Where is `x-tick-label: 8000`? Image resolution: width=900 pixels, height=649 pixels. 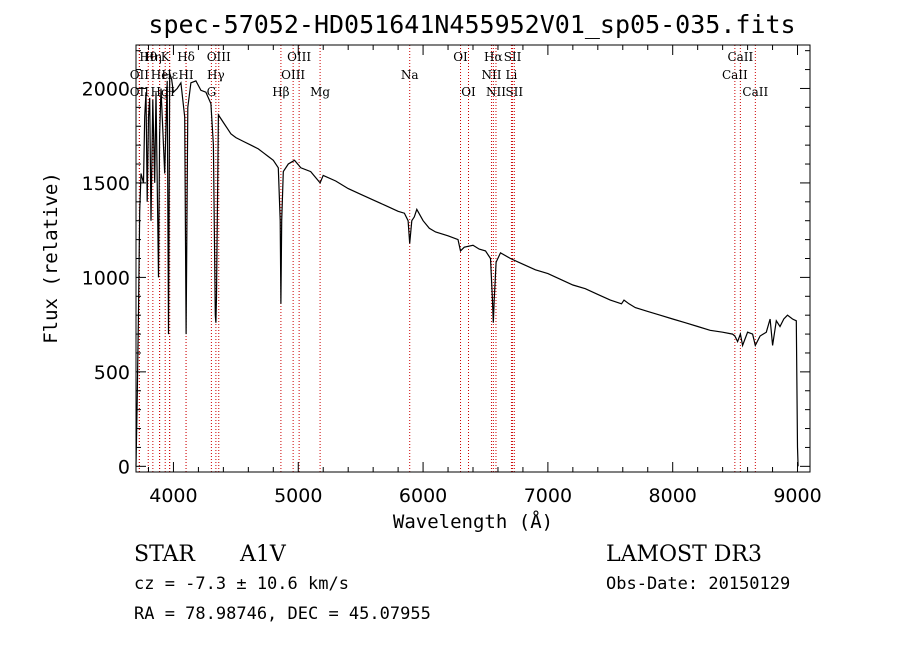
x-tick-label: 8000 is located at coordinates (673, 496).